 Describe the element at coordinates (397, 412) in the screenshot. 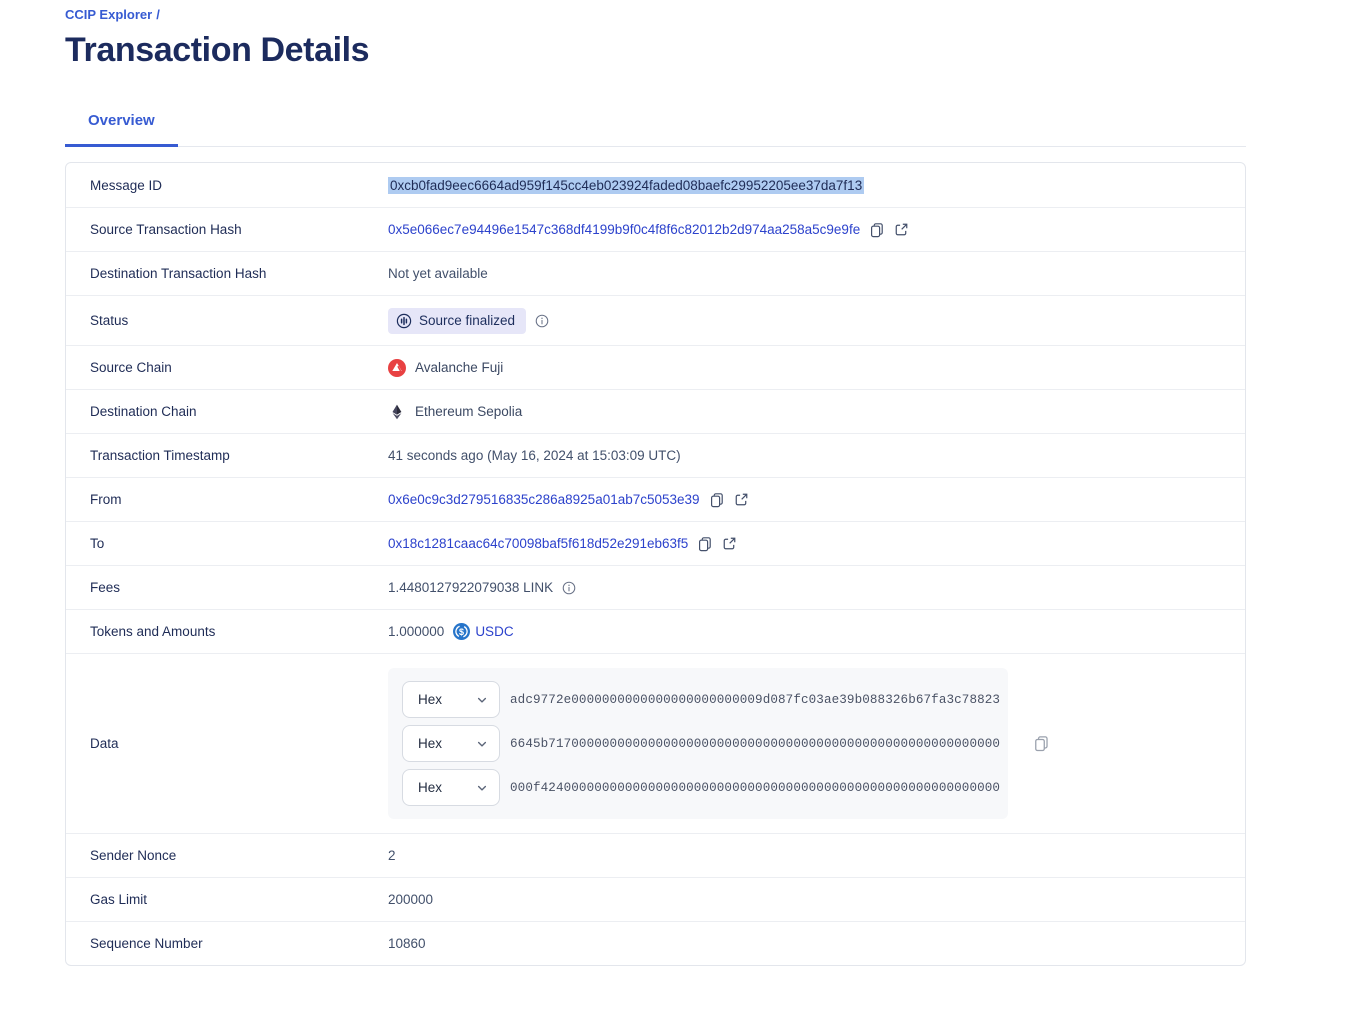

I see `ethereum-icon` at that location.